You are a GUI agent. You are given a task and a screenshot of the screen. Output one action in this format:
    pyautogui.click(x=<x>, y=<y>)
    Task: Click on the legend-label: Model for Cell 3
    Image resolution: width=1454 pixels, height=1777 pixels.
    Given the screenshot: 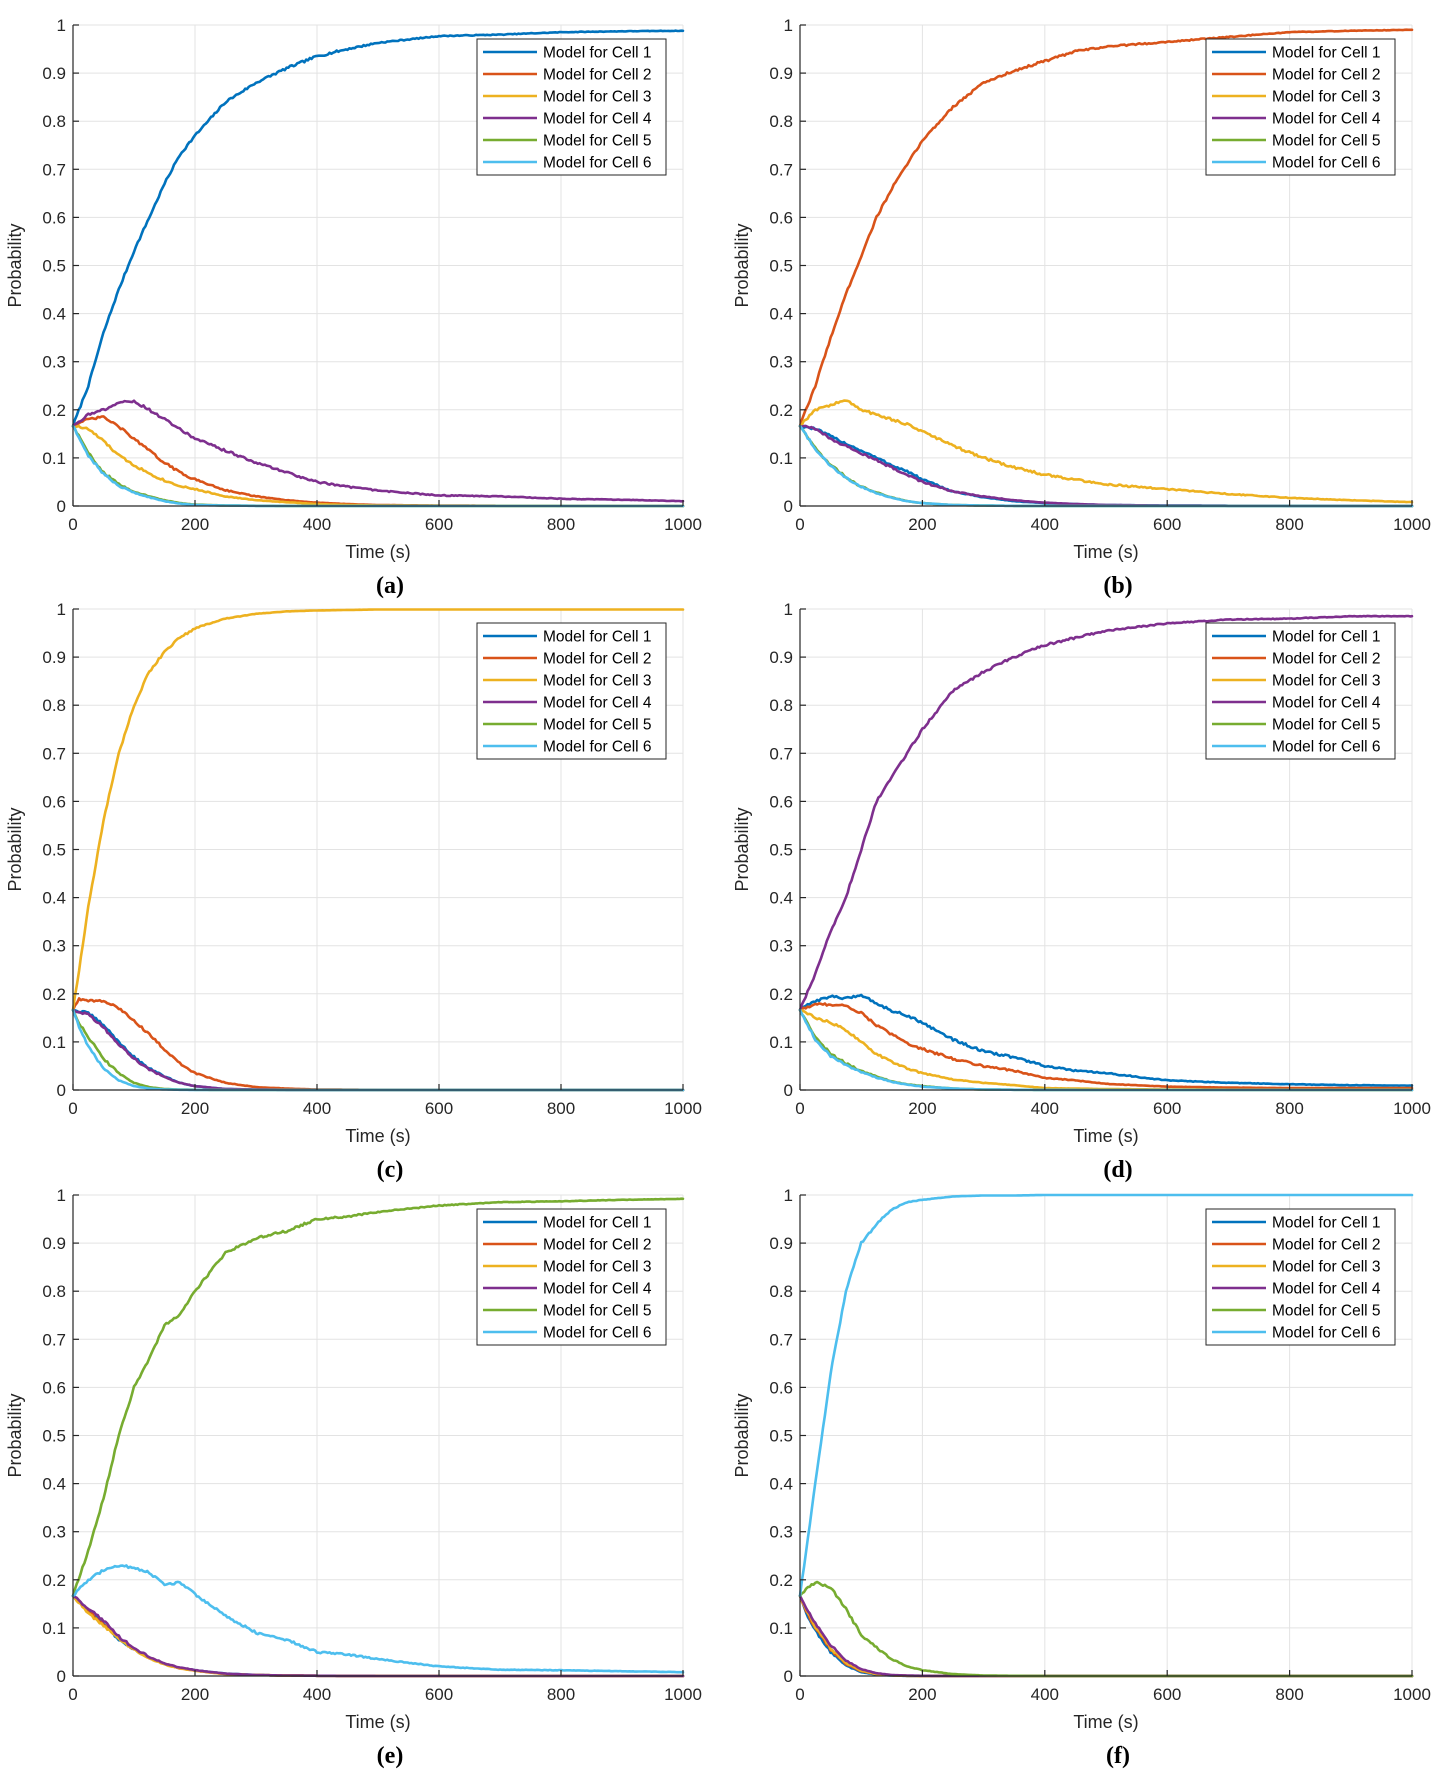 What is the action you would take?
    pyautogui.click(x=1326, y=97)
    